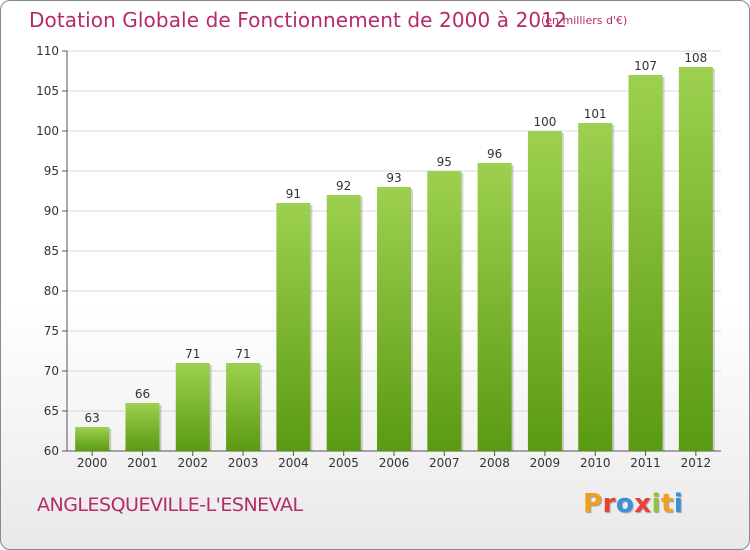 The image size is (750, 550). I want to click on commune-name: ANGLESQUEVILLE-L'ESNEVAL, so click(170, 505).